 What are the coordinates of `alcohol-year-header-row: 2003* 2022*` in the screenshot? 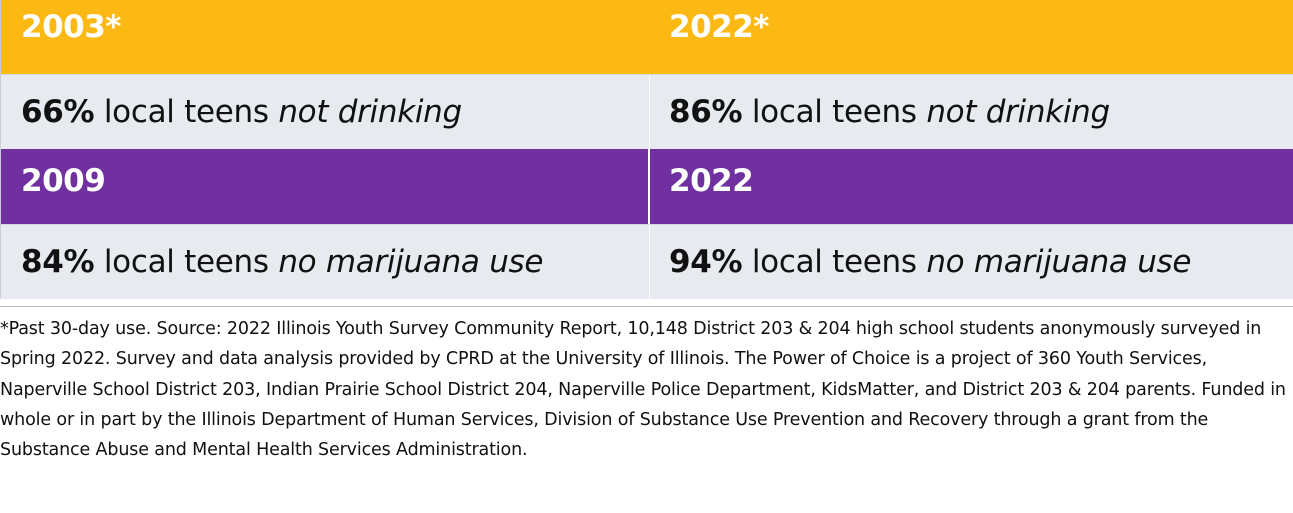 It's located at (647, 37).